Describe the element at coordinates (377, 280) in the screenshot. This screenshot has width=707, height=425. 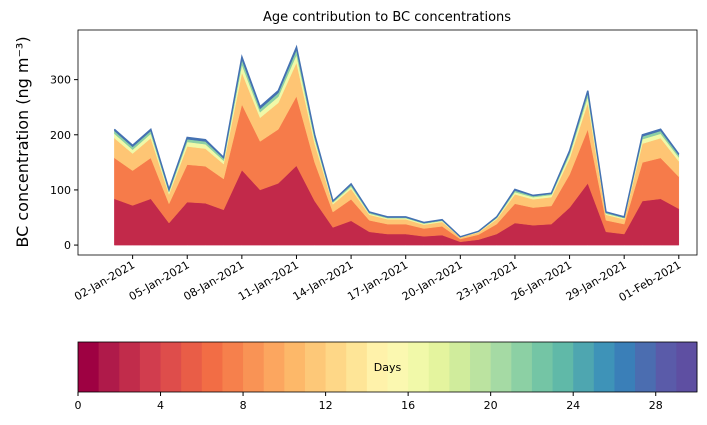
I see `x-tick-label: 17-Jan-2021` at that location.